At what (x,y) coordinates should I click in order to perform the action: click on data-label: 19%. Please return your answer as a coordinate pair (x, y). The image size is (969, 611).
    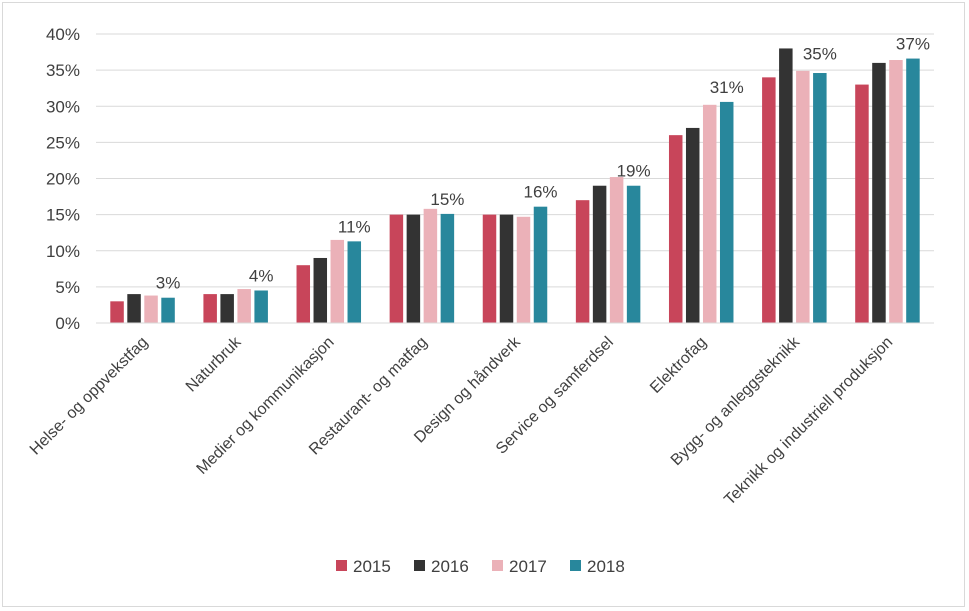
    Looking at the image, I should click on (634, 171).